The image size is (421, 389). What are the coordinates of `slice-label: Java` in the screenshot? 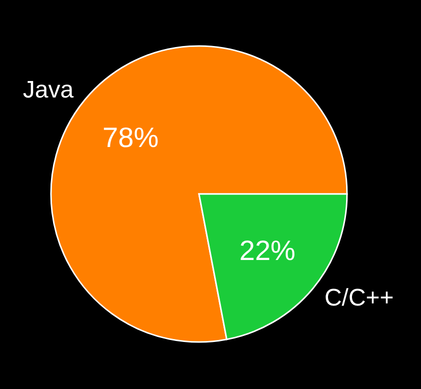 It's located at (48, 90).